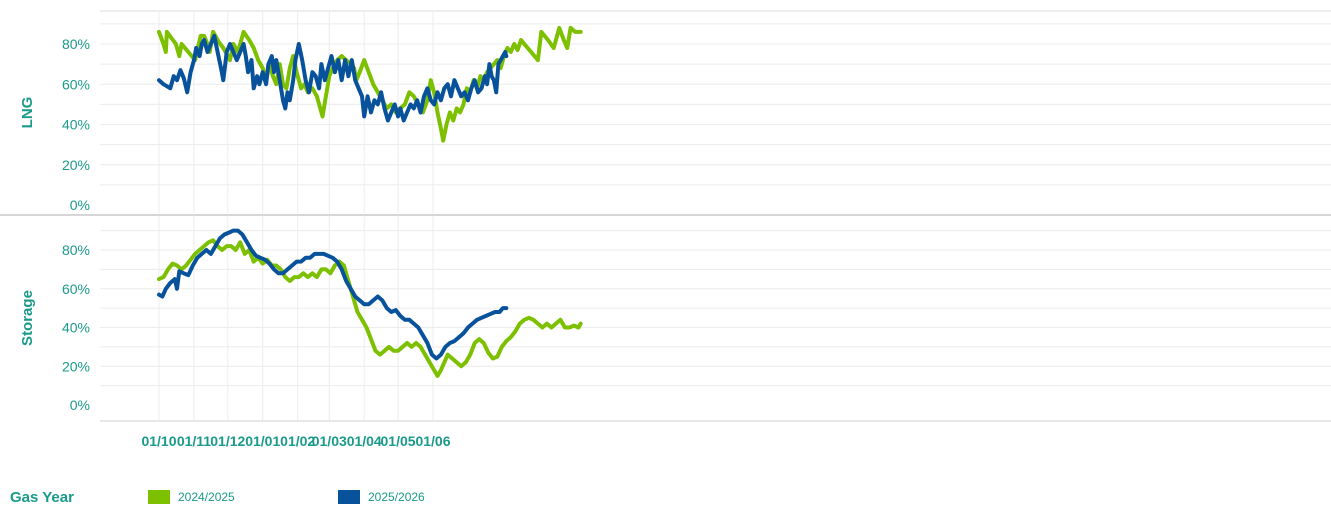 The image size is (1331, 508). Describe the element at coordinates (396, 497) in the screenshot. I see `legend-label-2025-2026: 2025/2026` at that location.